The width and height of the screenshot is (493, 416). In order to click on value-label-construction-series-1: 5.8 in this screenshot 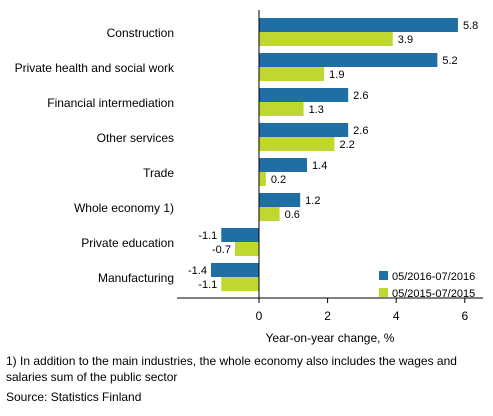, I will do `click(470, 26)`.